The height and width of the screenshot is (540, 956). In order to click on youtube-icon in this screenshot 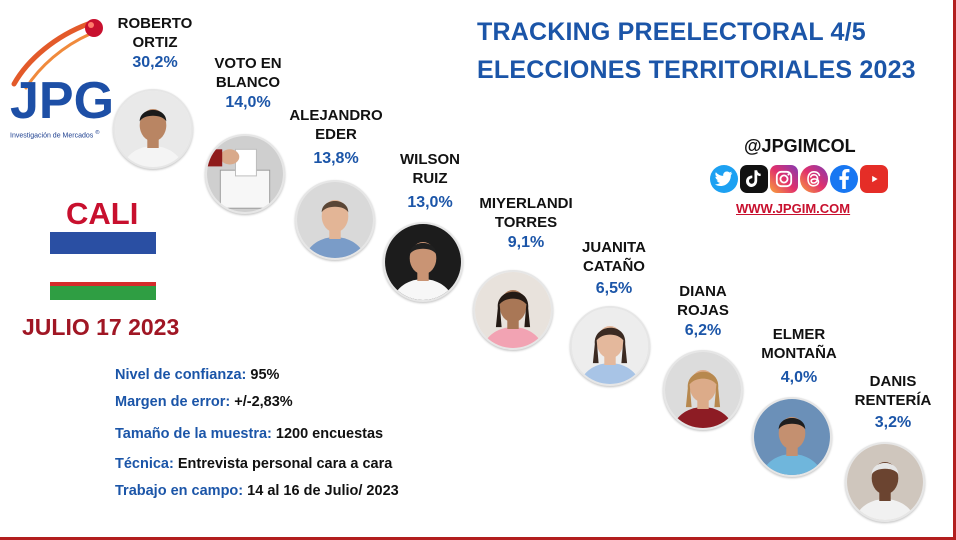, I will do `click(874, 179)`.